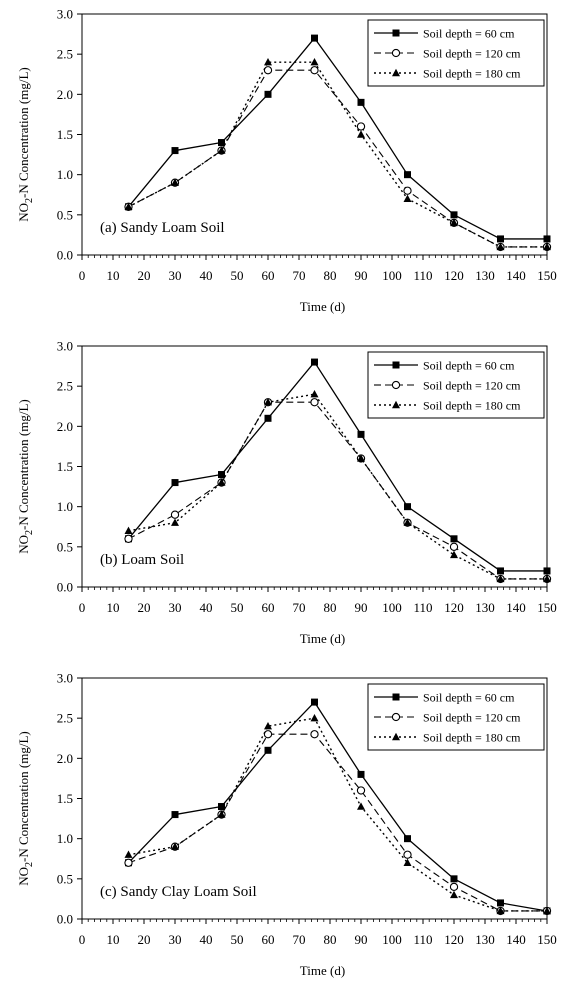  Describe the element at coordinates (361, 939) in the screenshot. I see `x-tick-label: 90` at that location.